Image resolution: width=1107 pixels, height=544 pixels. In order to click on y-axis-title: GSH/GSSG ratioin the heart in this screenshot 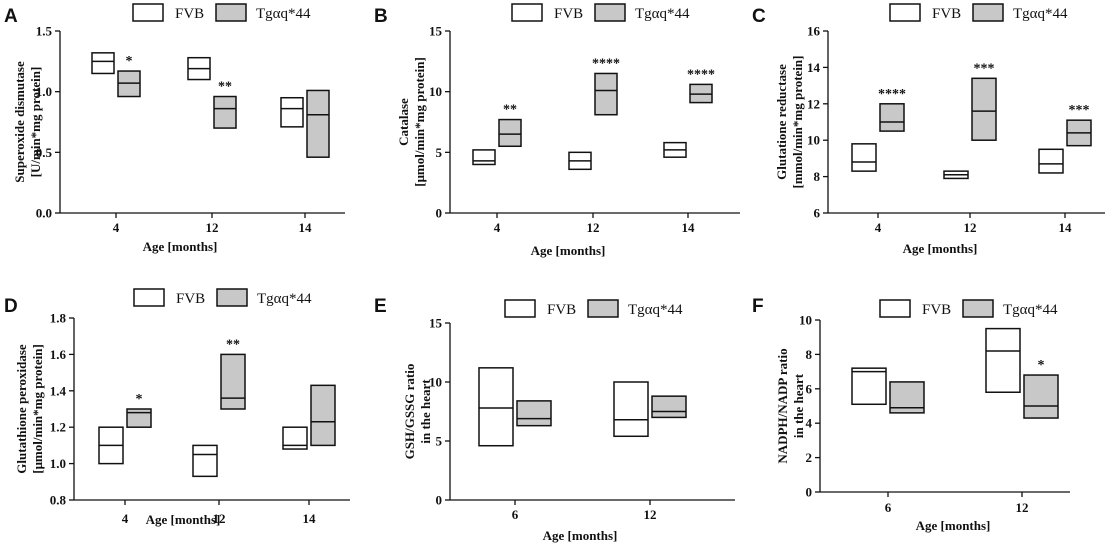, I will do `click(417, 412)`.